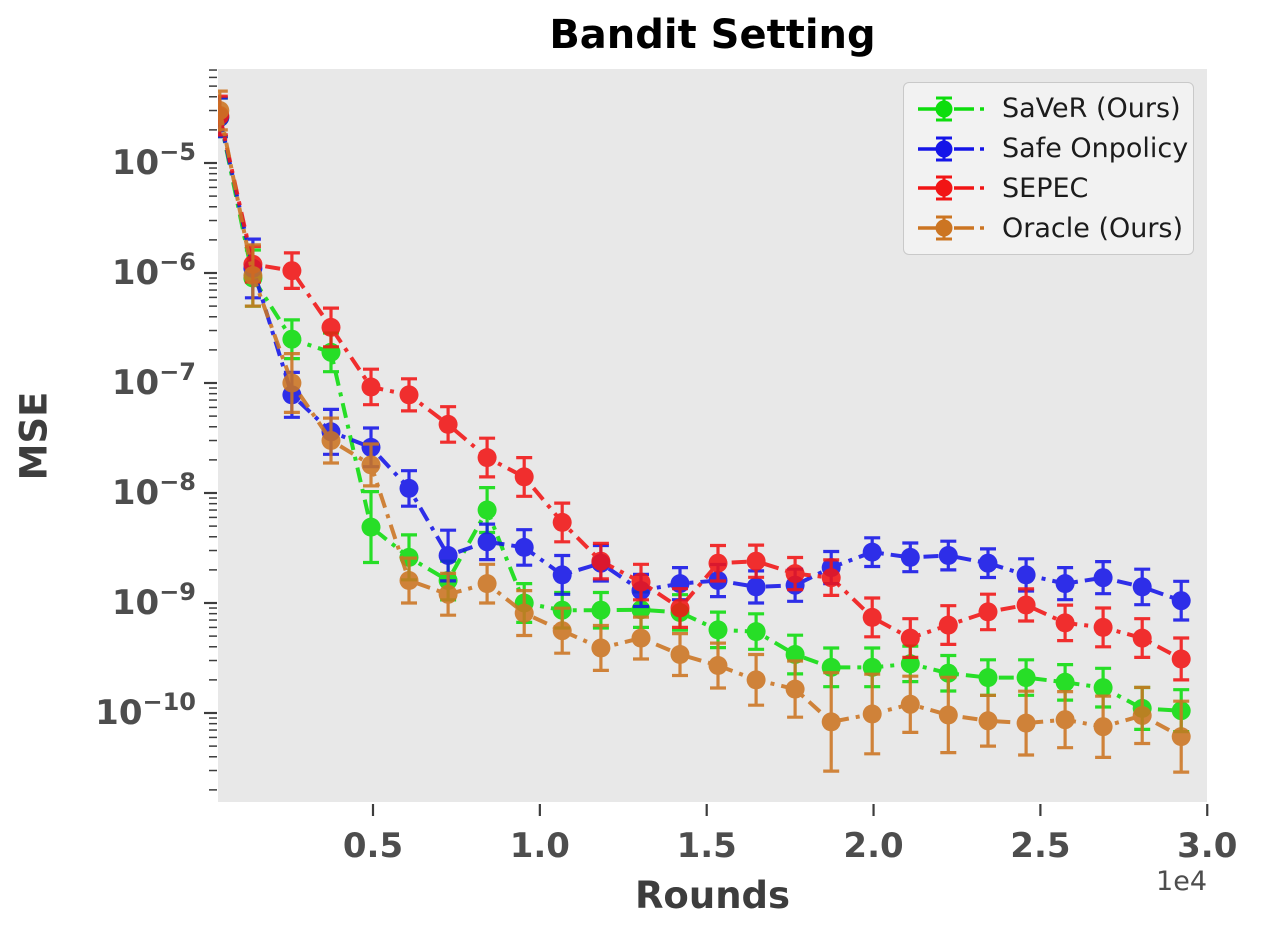 This screenshot has height=943, width=1265. What do you see at coordinates (1091, 109) in the screenshot?
I see `legend-label: SaVeR (Ours)` at bounding box center [1091, 109].